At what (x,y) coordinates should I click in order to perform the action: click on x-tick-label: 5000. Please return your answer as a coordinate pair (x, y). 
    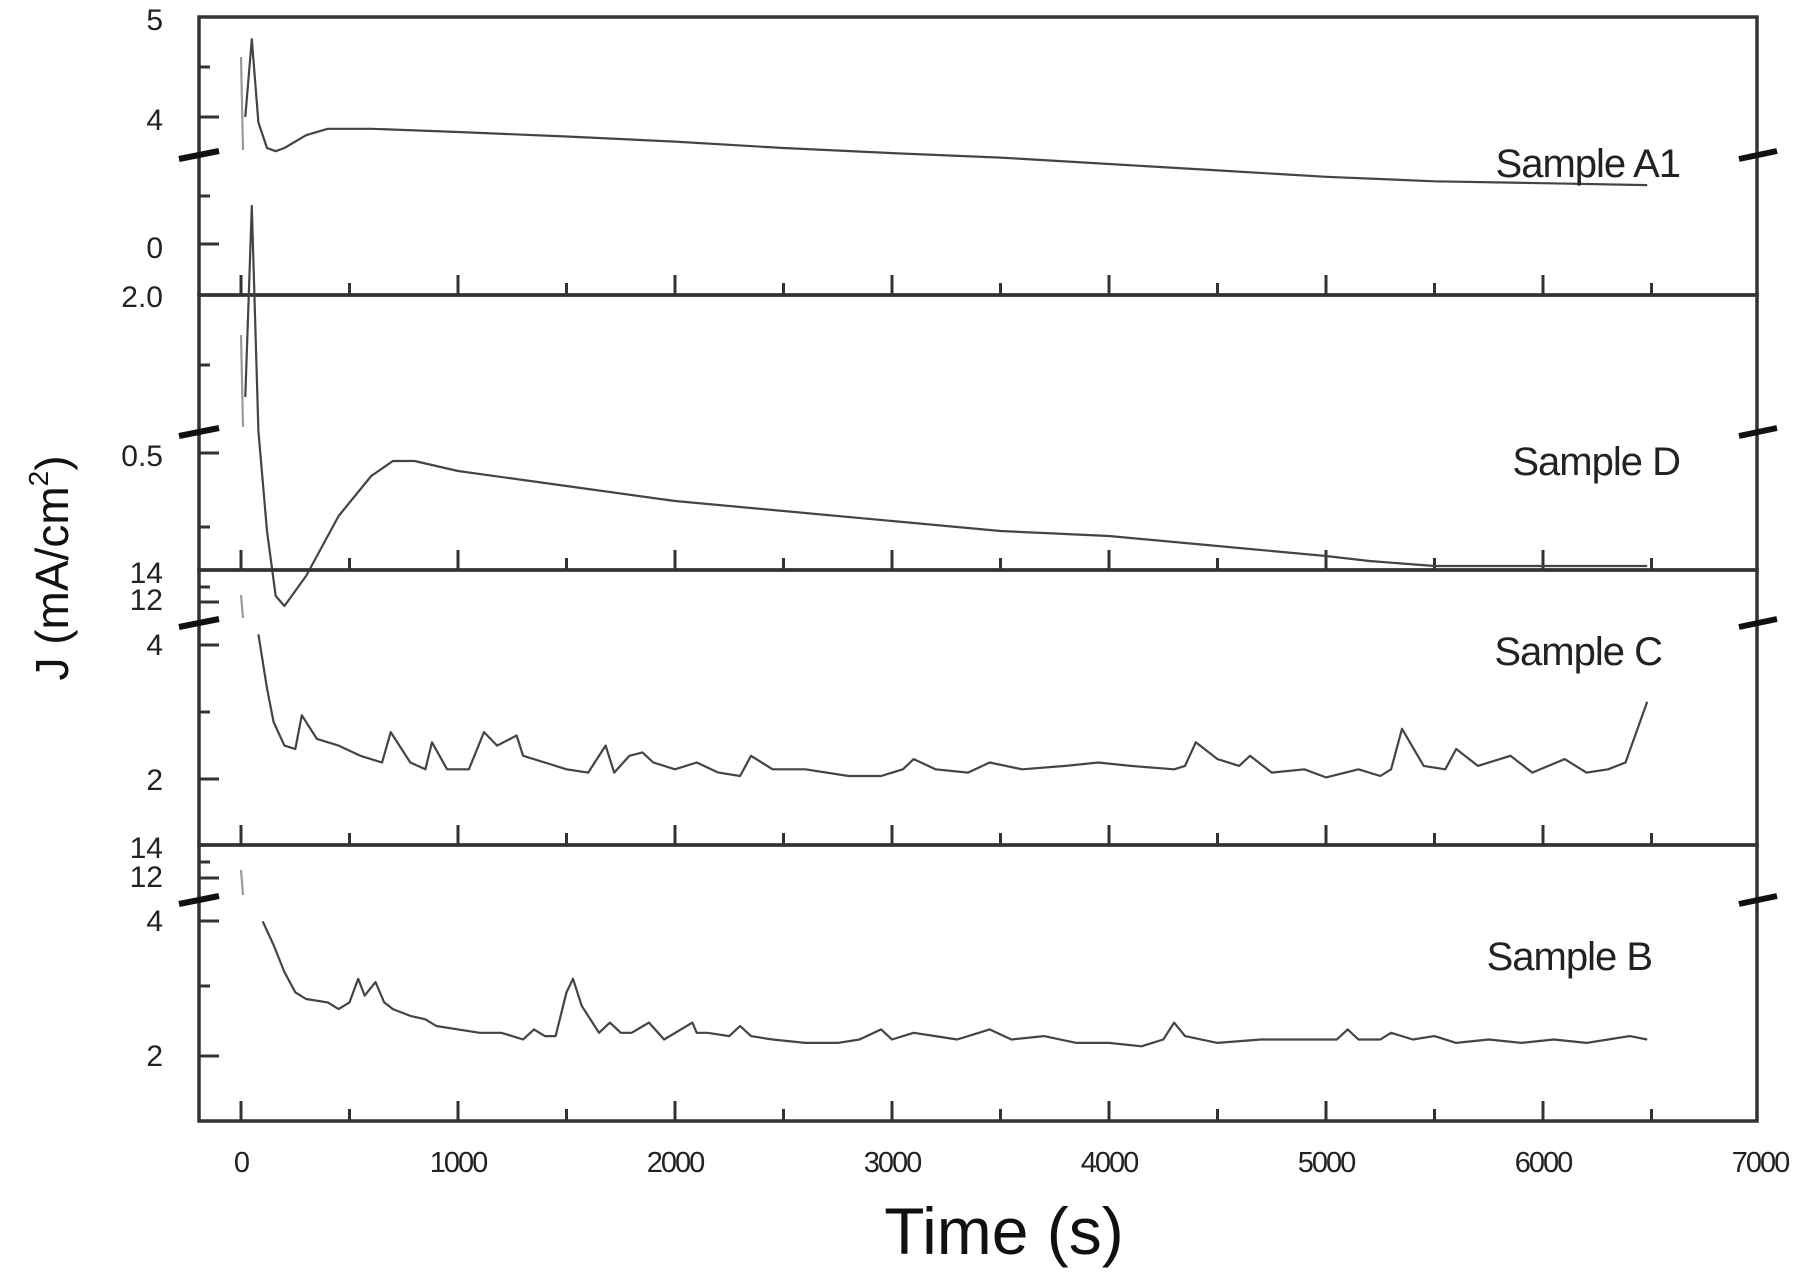
    Looking at the image, I should click on (1326, 1163).